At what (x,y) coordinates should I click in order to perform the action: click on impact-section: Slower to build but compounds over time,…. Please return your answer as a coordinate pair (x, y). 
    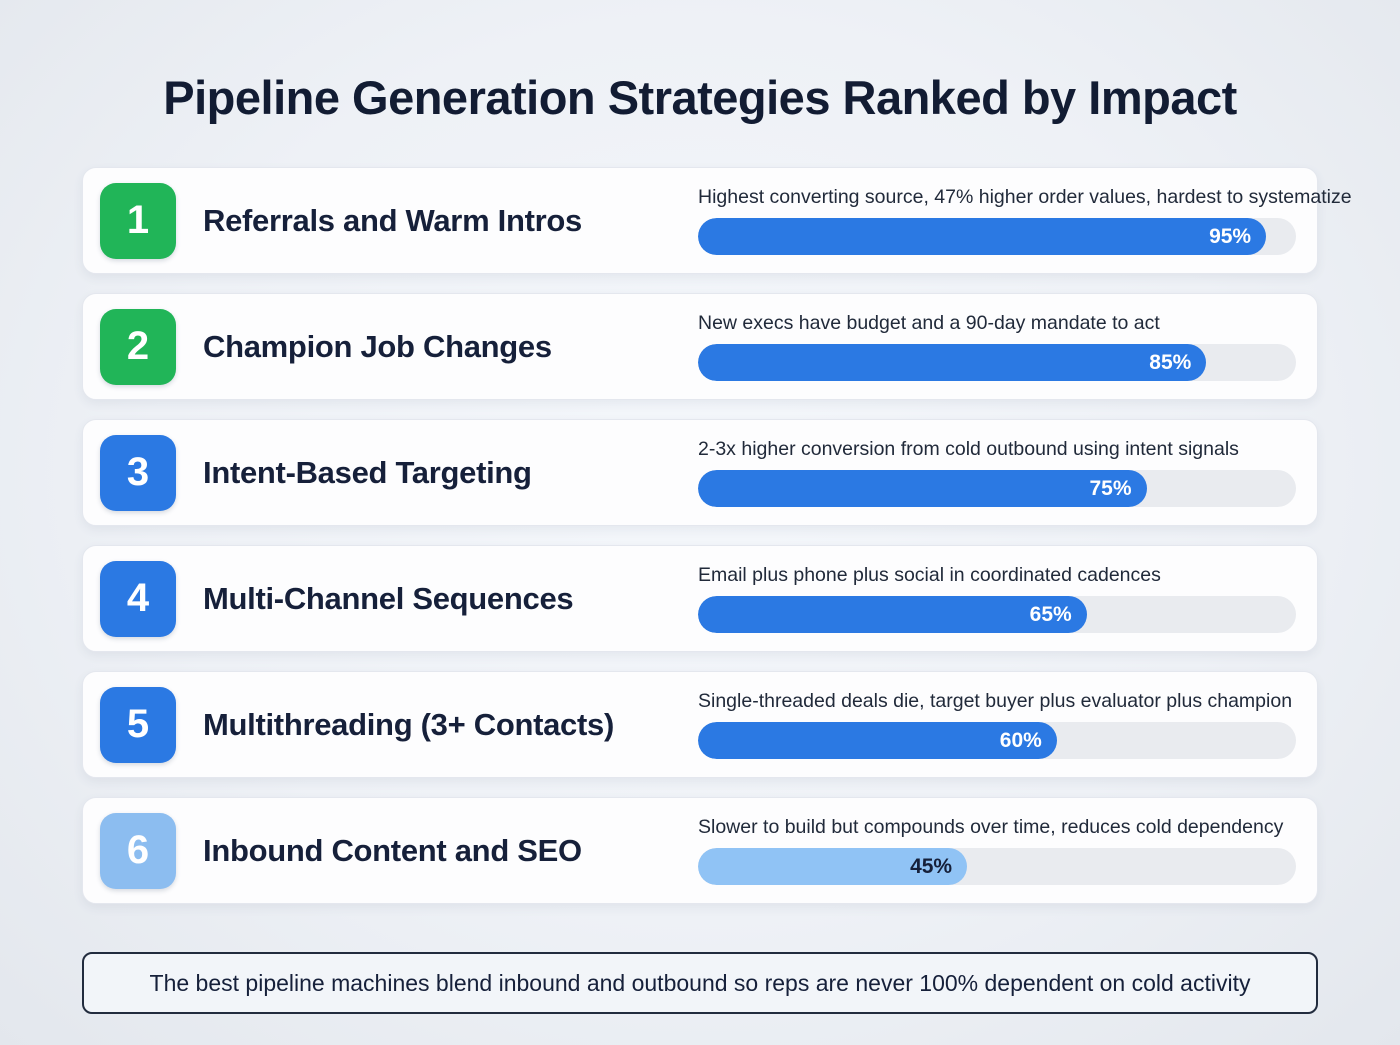
    Looking at the image, I should click on (997, 850).